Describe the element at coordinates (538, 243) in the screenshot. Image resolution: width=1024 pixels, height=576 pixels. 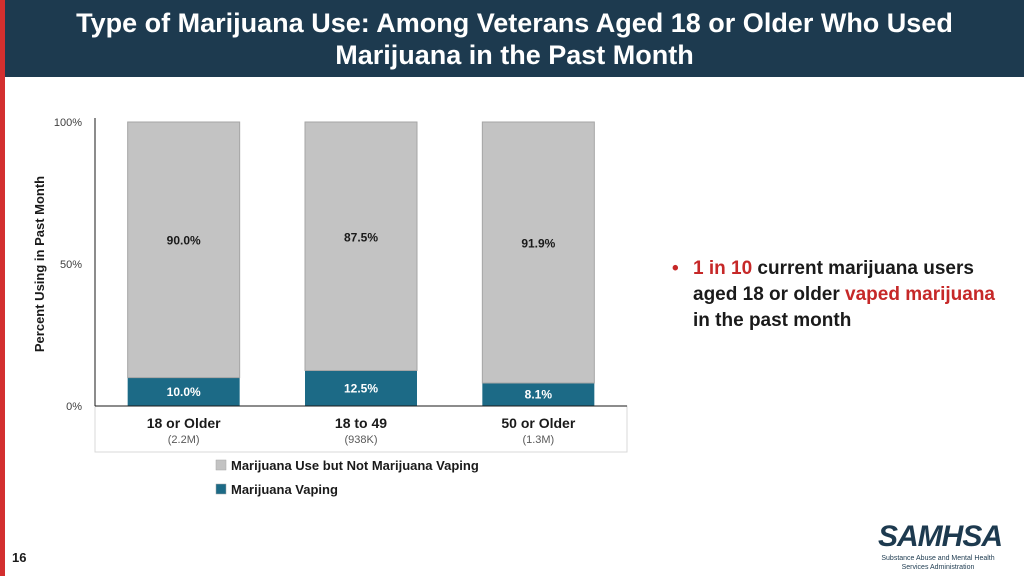
I see `data-label-non-vaping: 91.9%` at that location.